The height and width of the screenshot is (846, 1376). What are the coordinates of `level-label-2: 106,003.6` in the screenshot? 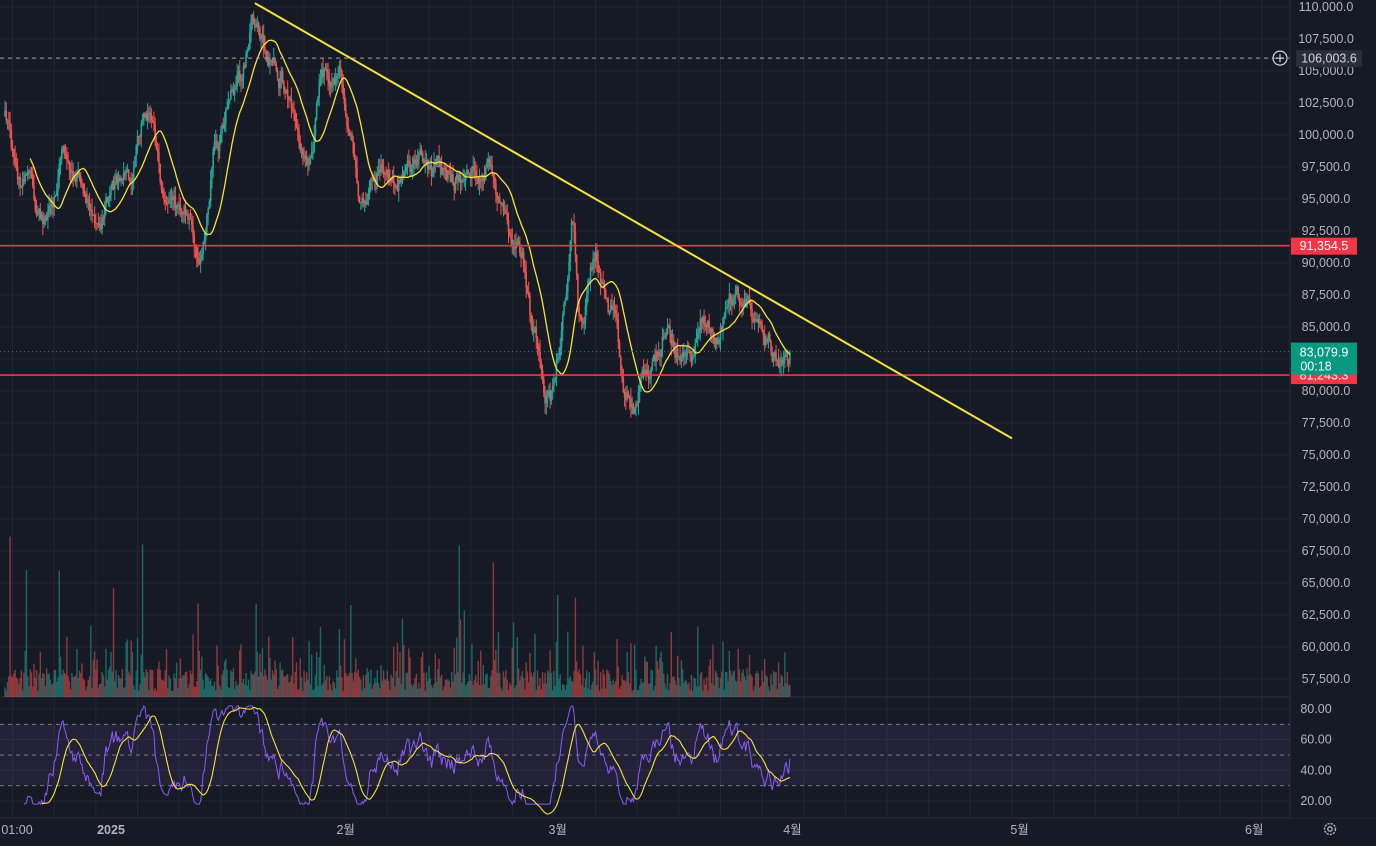 It's located at (1329, 59).